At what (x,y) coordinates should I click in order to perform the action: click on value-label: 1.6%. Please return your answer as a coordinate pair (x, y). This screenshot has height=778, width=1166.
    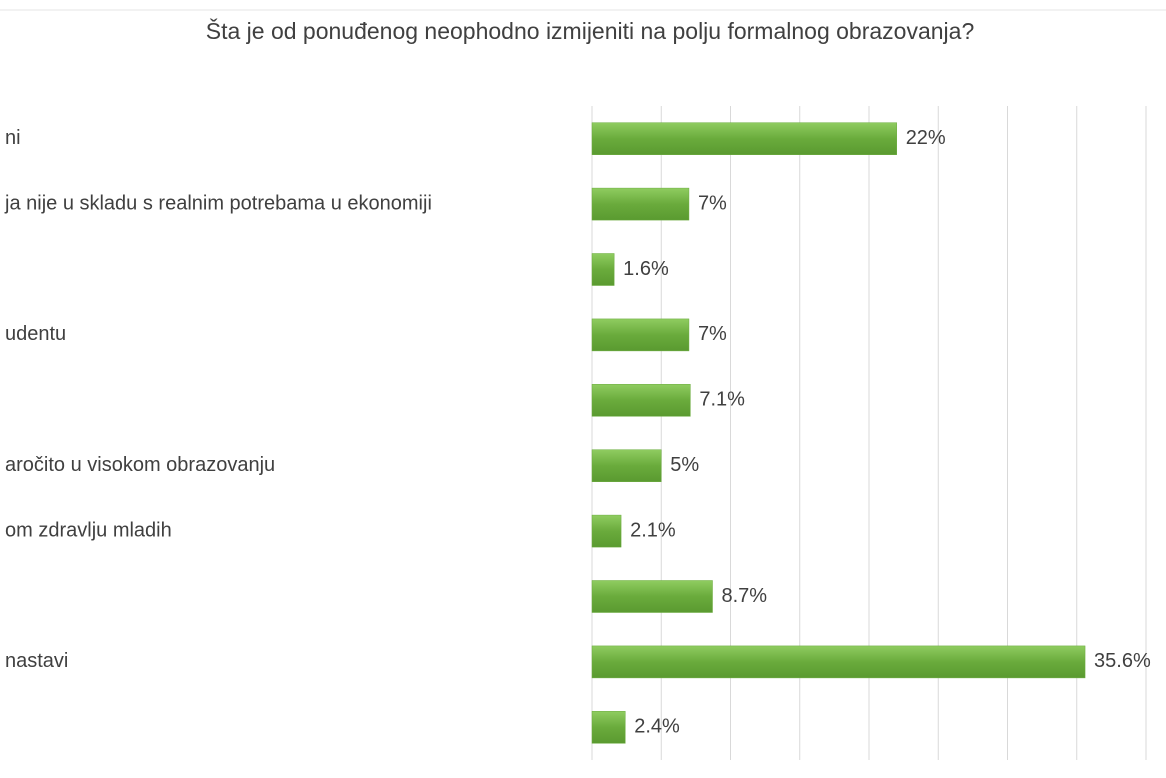
    Looking at the image, I should click on (646, 269).